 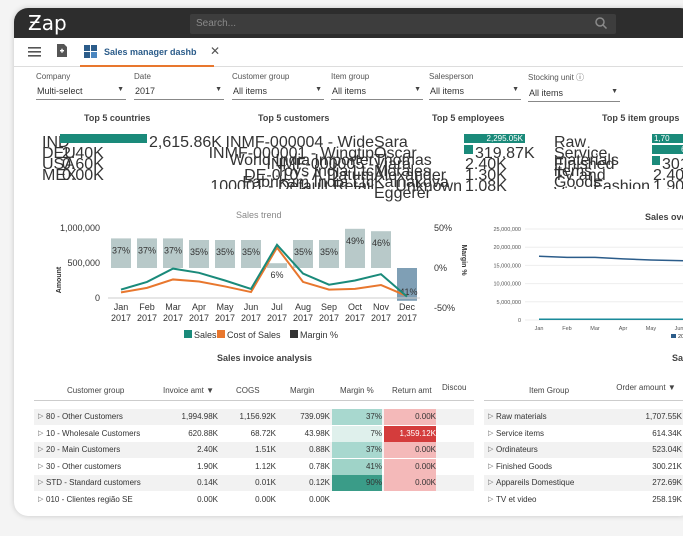 I want to click on y-tick-label: 25,000,000, so click(x=507, y=230).